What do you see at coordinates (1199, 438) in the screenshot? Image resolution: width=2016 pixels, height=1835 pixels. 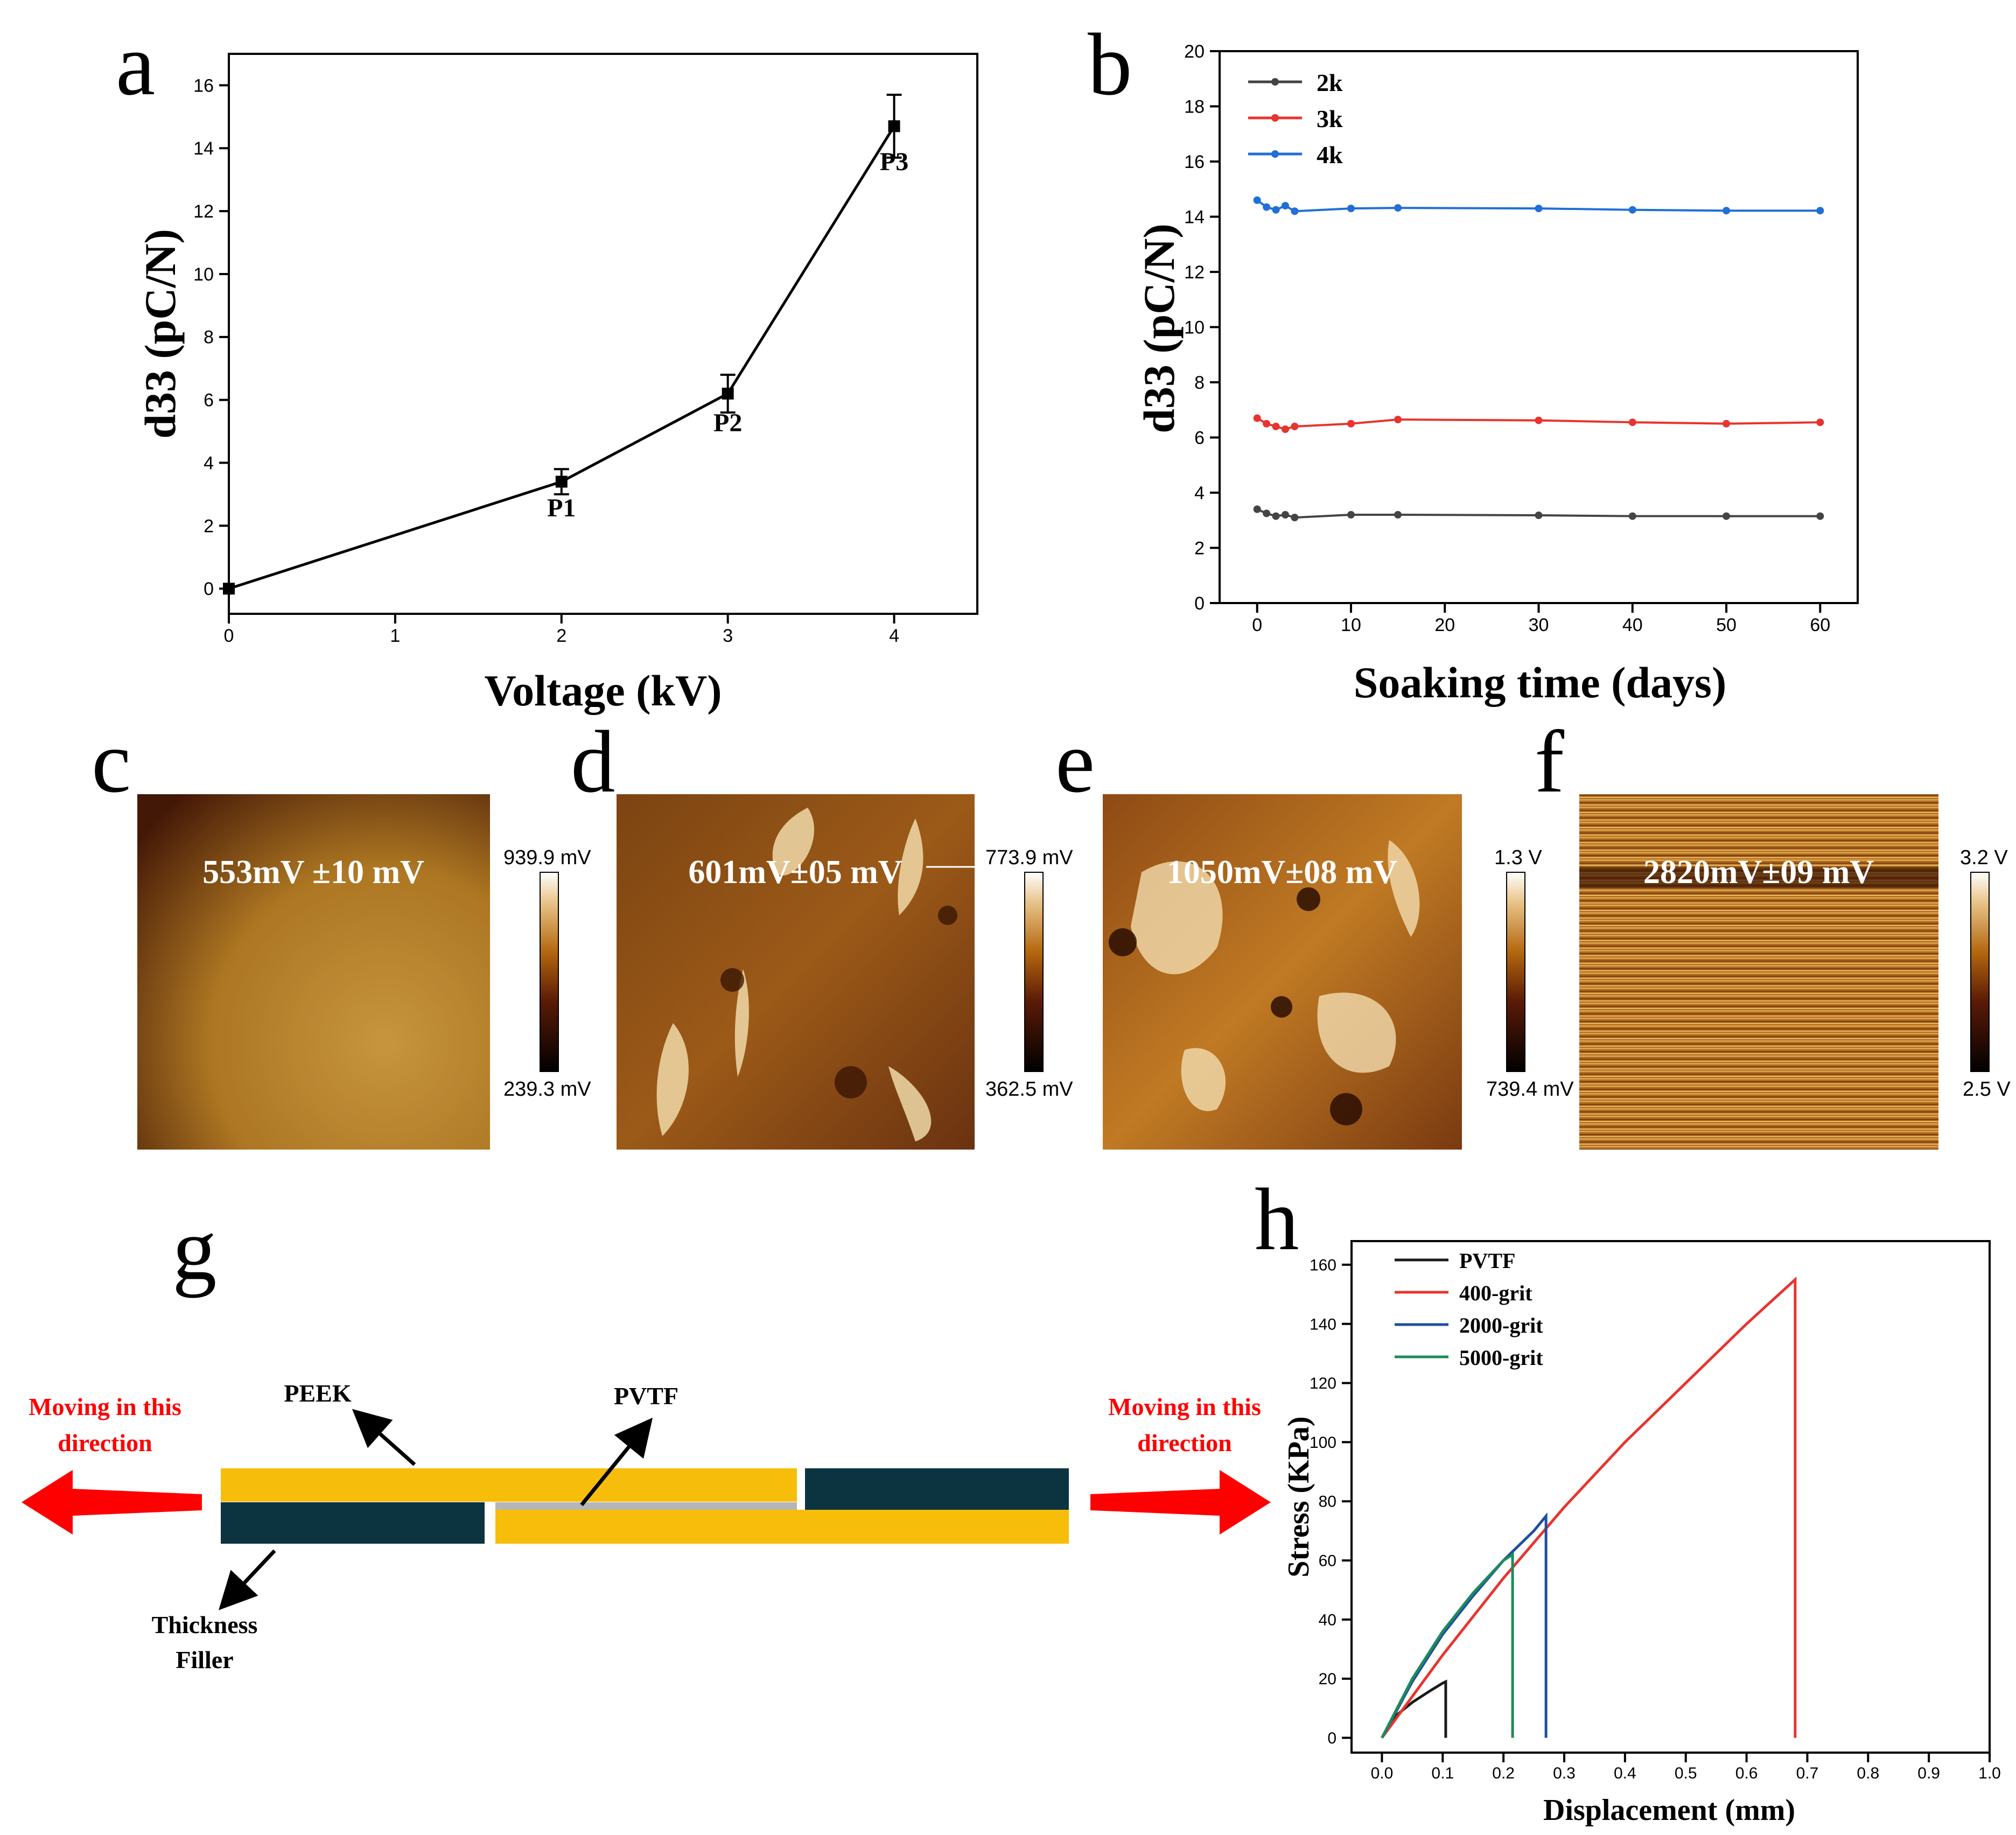 I see `y-tick-label-b: 6` at bounding box center [1199, 438].